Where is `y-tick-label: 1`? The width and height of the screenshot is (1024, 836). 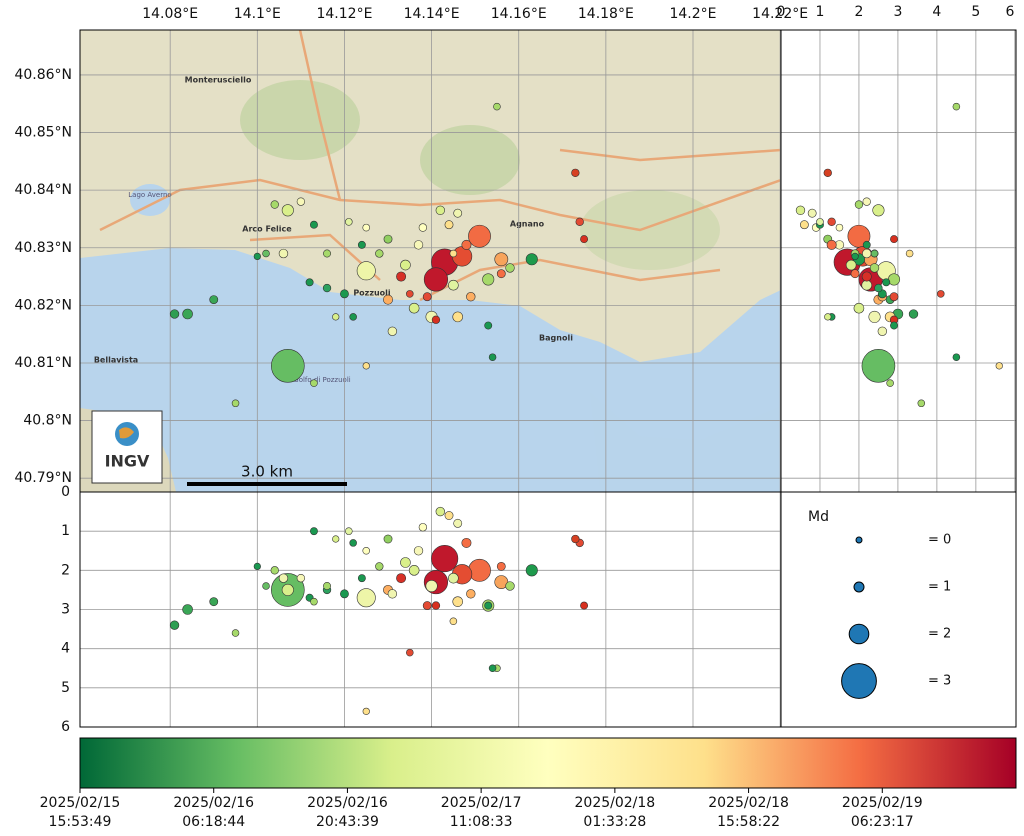 y-tick-label: 1 is located at coordinates (65, 531).